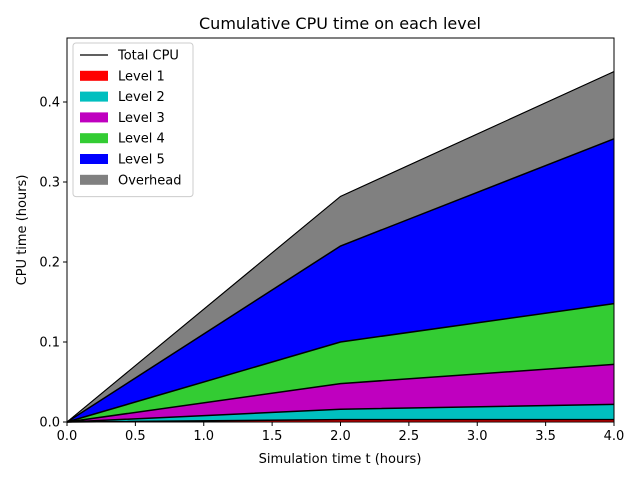 The width and height of the screenshot is (640, 480). I want to click on legend-label-level-2: Level 2, so click(141, 97).